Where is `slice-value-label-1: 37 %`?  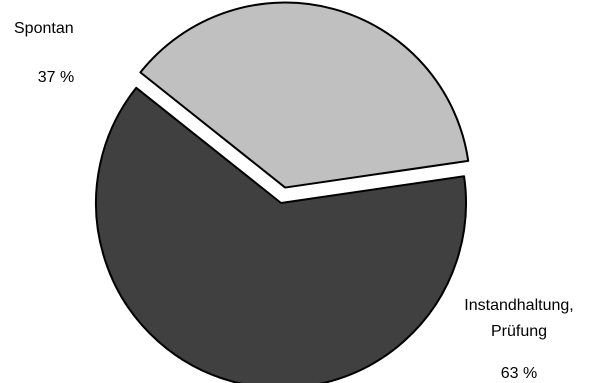
slice-value-label-1: 37 % is located at coordinates (56, 77).